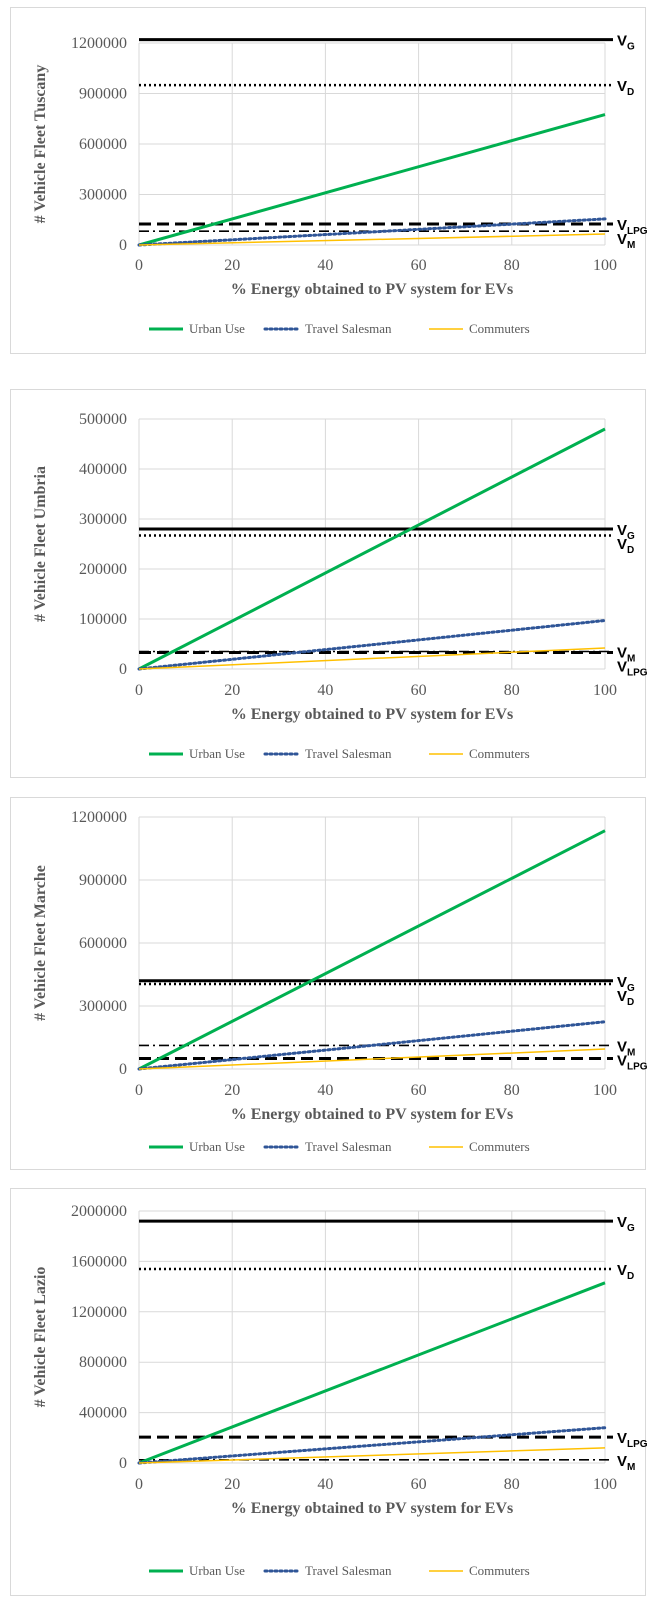  I want to click on y-tick-label: 1600000, so click(99, 1261).